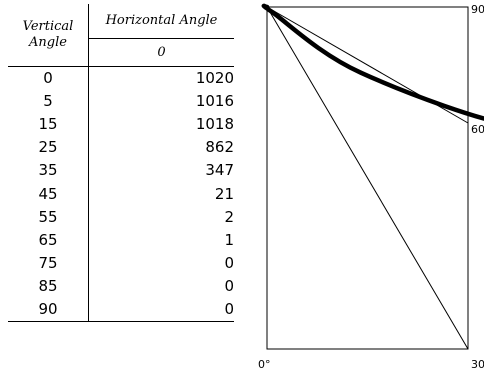  Describe the element at coordinates (48, 286) in the screenshot. I see `vertical-angle-cell: 85` at that location.